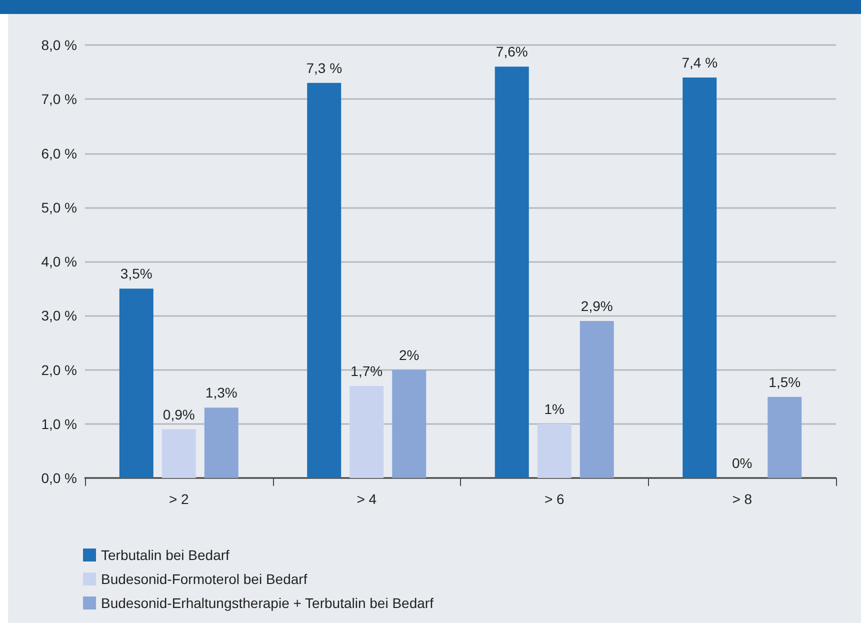 Image resolution: width=861 pixels, height=623 pixels. Describe the element at coordinates (204, 579) in the screenshot. I see `legend-label: Budesonid-Formoterol bei Bedarf` at that location.